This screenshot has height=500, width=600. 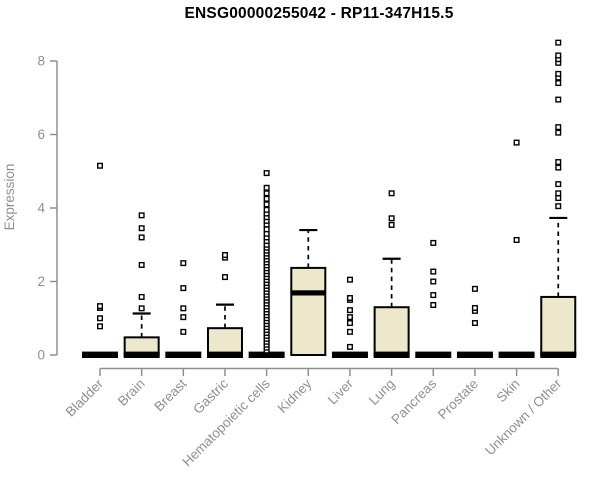 I want to click on box-pancreas, so click(x=433, y=298).